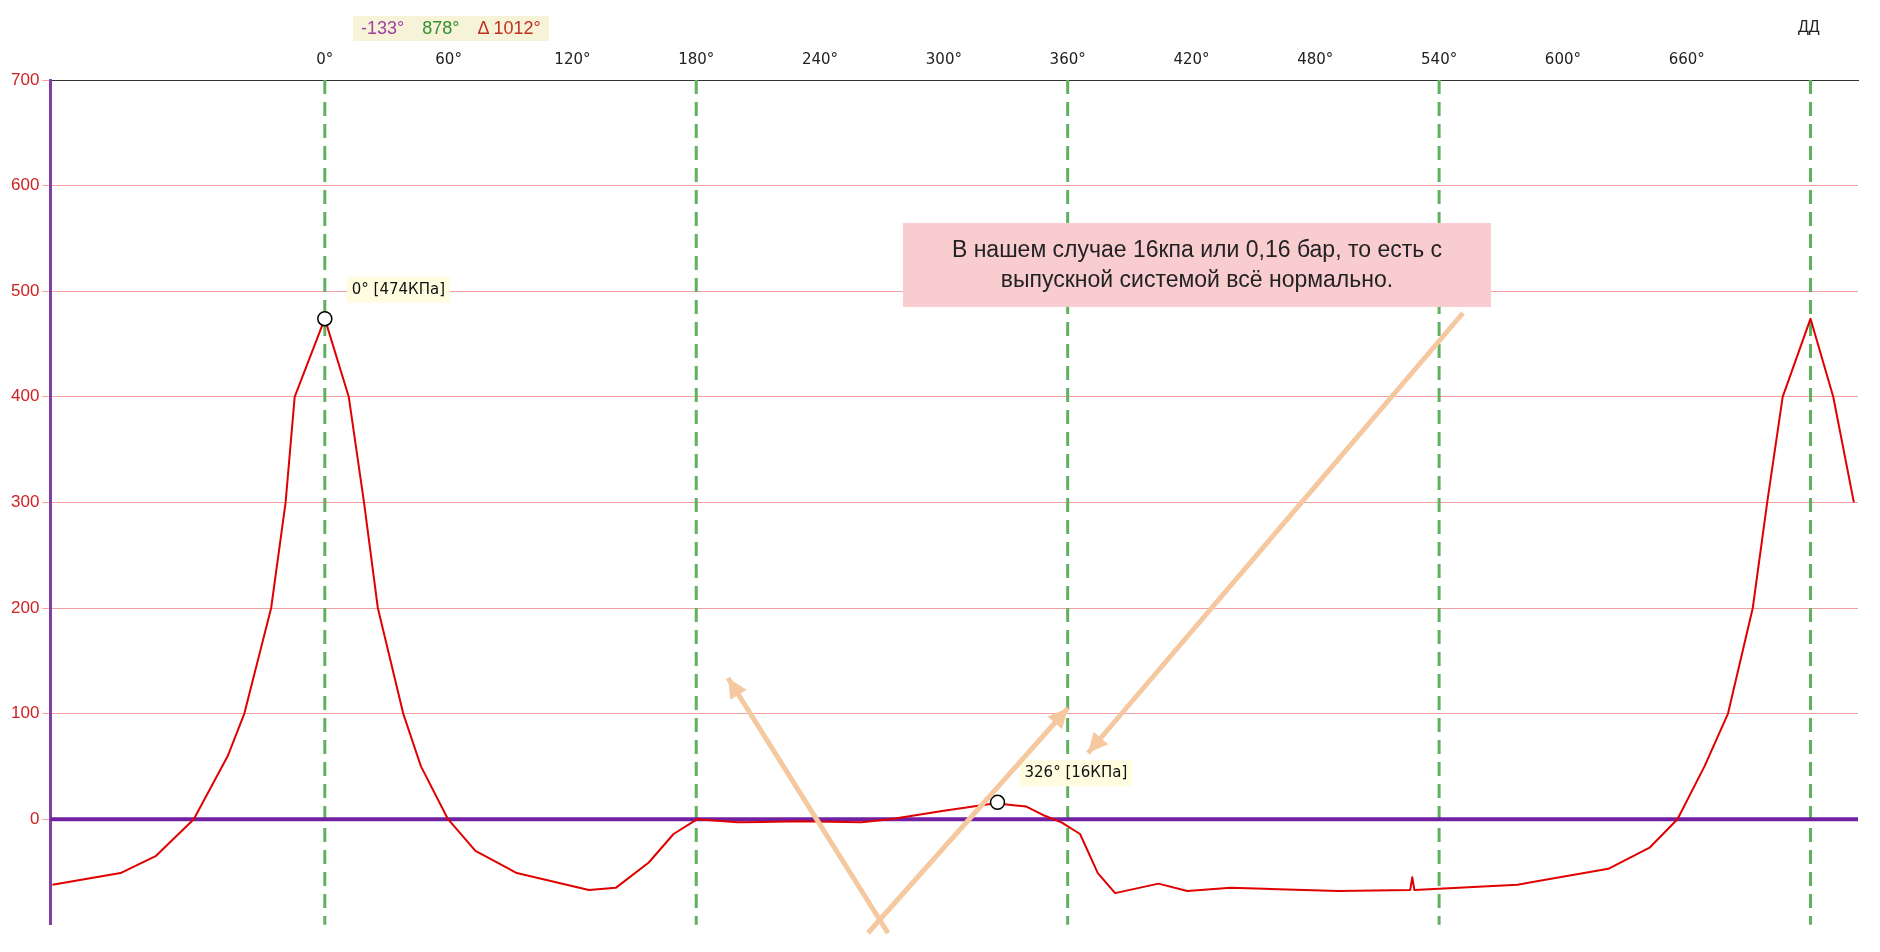 This screenshot has height=952, width=1880. I want to click on y-tick-label: 400, so click(25, 396).